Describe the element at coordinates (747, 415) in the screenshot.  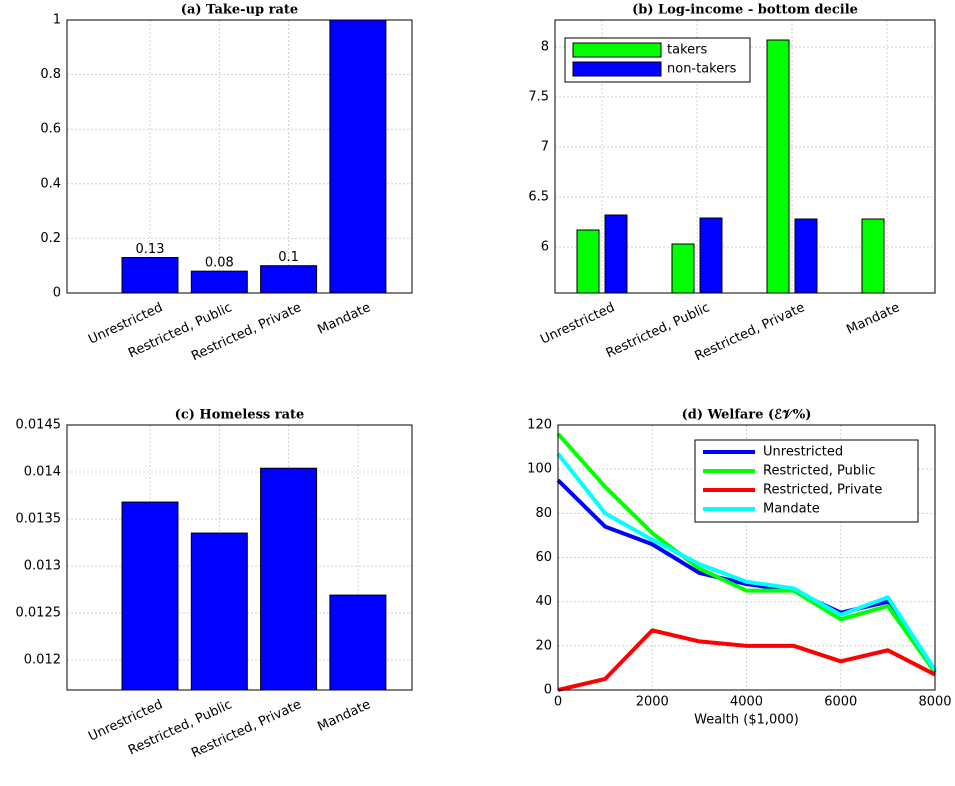
I see `chart-title: (d) Welfare (ℰ𝒱%)` at that location.